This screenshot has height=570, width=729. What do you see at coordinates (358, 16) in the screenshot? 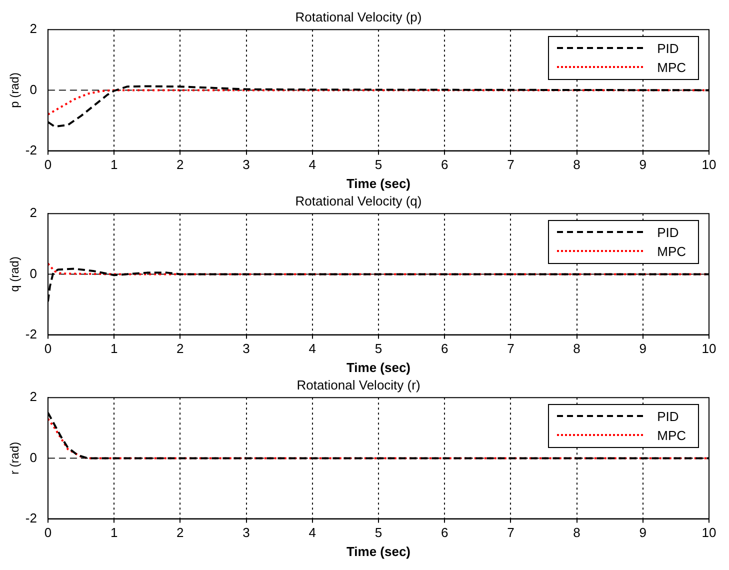
I see `chart-title: Rotational Velocity (p)` at bounding box center [358, 16].